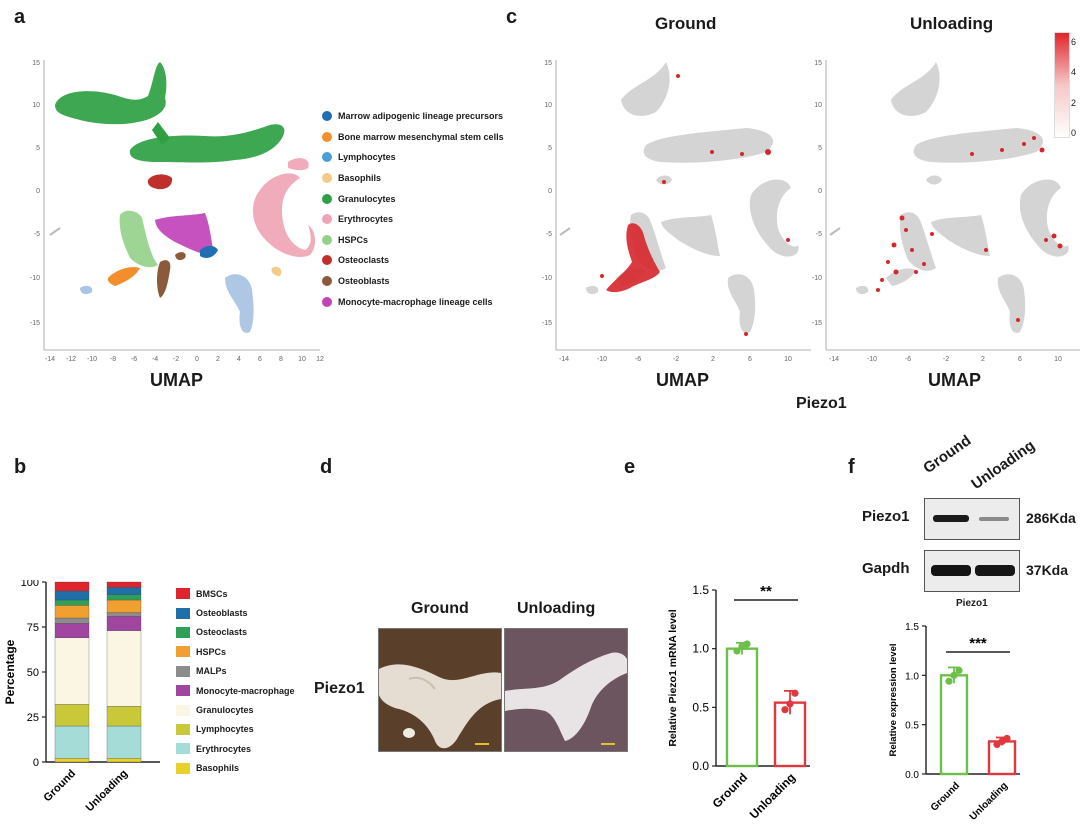  I want to click on ground-title: Ground, so click(686, 23).